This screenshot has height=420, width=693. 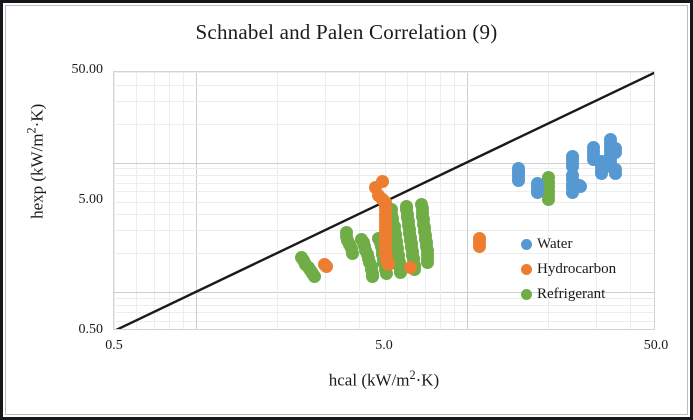 What do you see at coordinates (584, 244) in the screenshot?
I see `legend-item-water: Water` at bounding box center [584, 244].